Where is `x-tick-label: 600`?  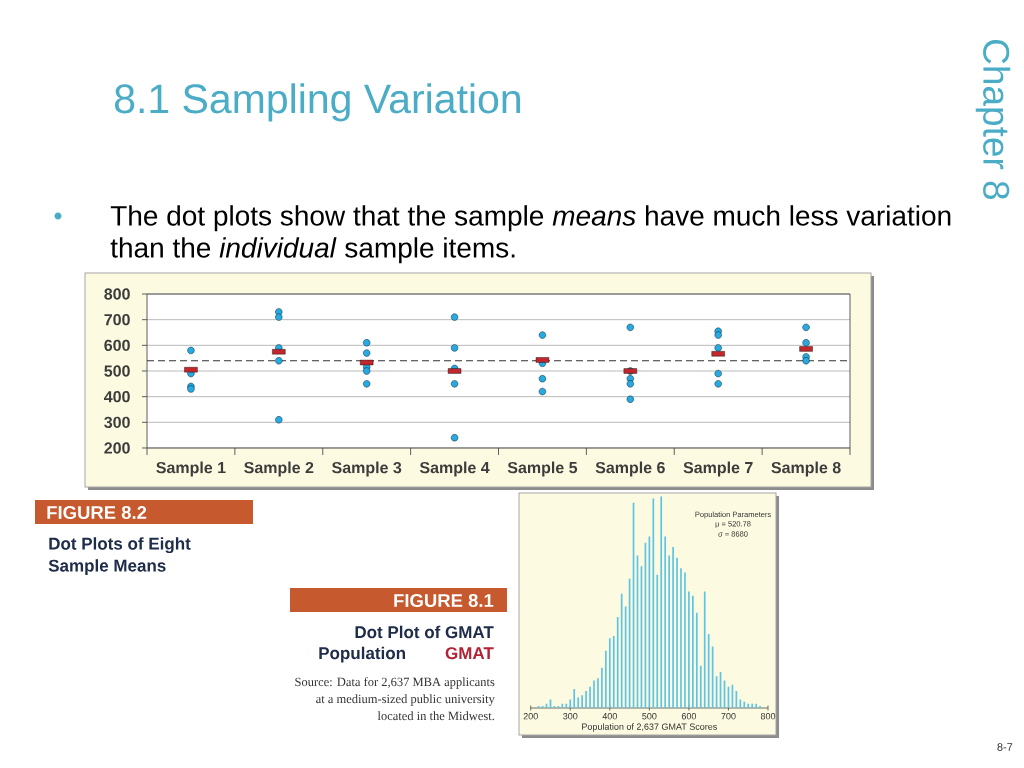 x-tick-label: 600 is located at coordinates (689, 716).